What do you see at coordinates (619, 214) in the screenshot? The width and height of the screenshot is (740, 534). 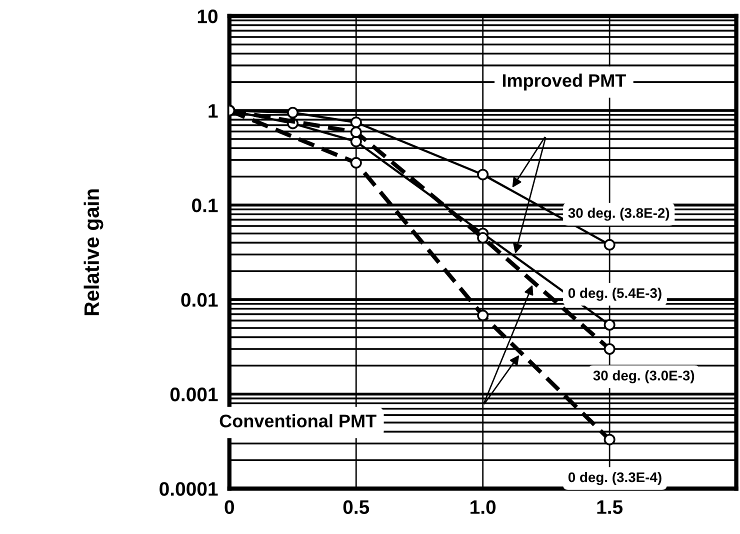 I see `series-label: 30 deg. (3.8E-2)` at bounding box center [619, 214].